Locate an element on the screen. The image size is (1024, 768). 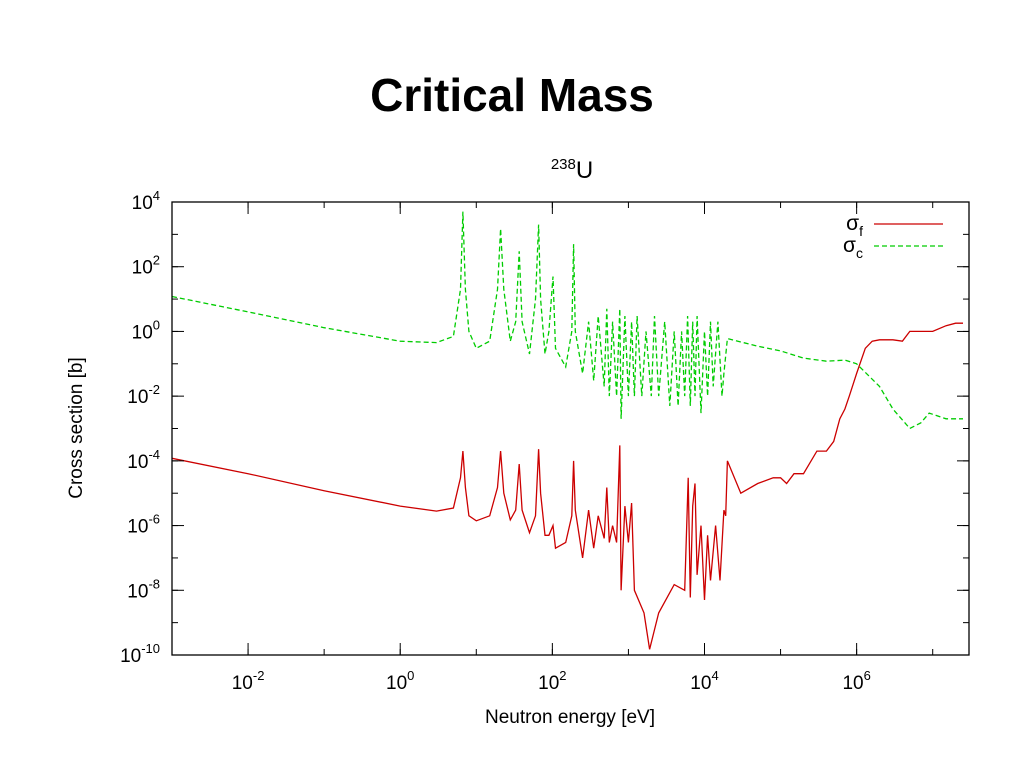
y-tick-label: 10⁻⁴ is located at coordinates (143, 460).